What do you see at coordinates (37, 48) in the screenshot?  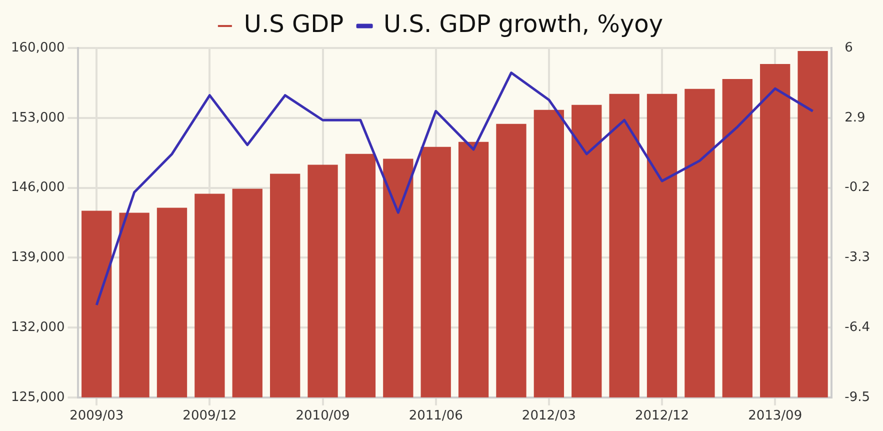 I see `y-tick-label: 160,000` at bounding box center [37, 48].